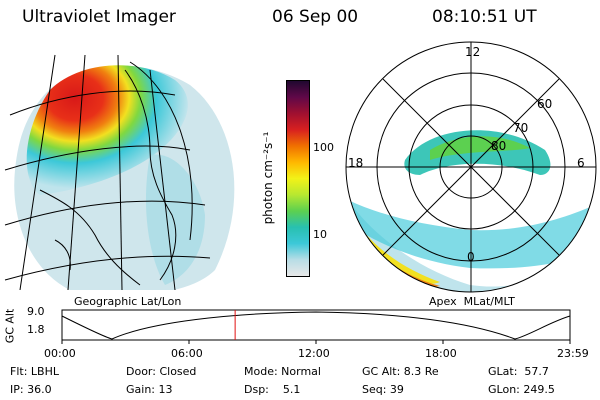  Describe the element at coordinates (34, 371) in the screenshot. I see `info-flt: Flt: LBHL` at that location.